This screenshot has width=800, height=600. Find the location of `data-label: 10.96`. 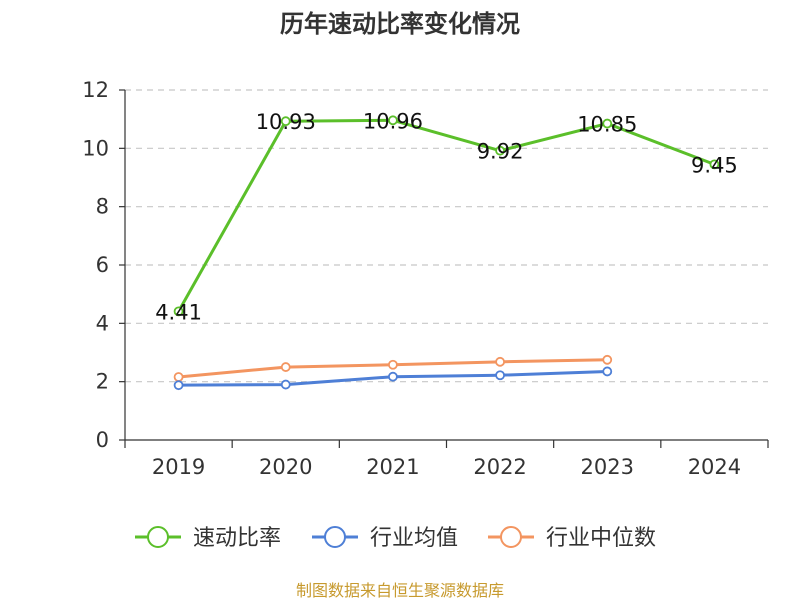

data-label: 10.96 is located at coordinates (393, 121).